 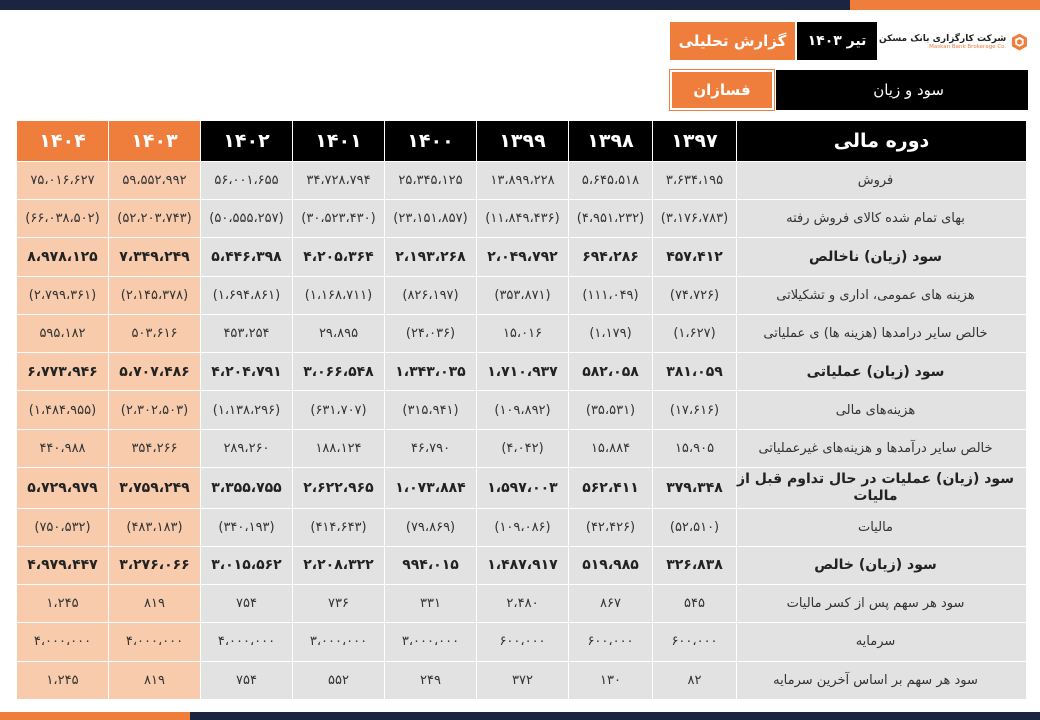 What do you see at coordinates (430, 180) in the screenshot?
I see `table-cell: ۲۵،۳۴۵،۱۲۵` at bounding box center [430, 180].